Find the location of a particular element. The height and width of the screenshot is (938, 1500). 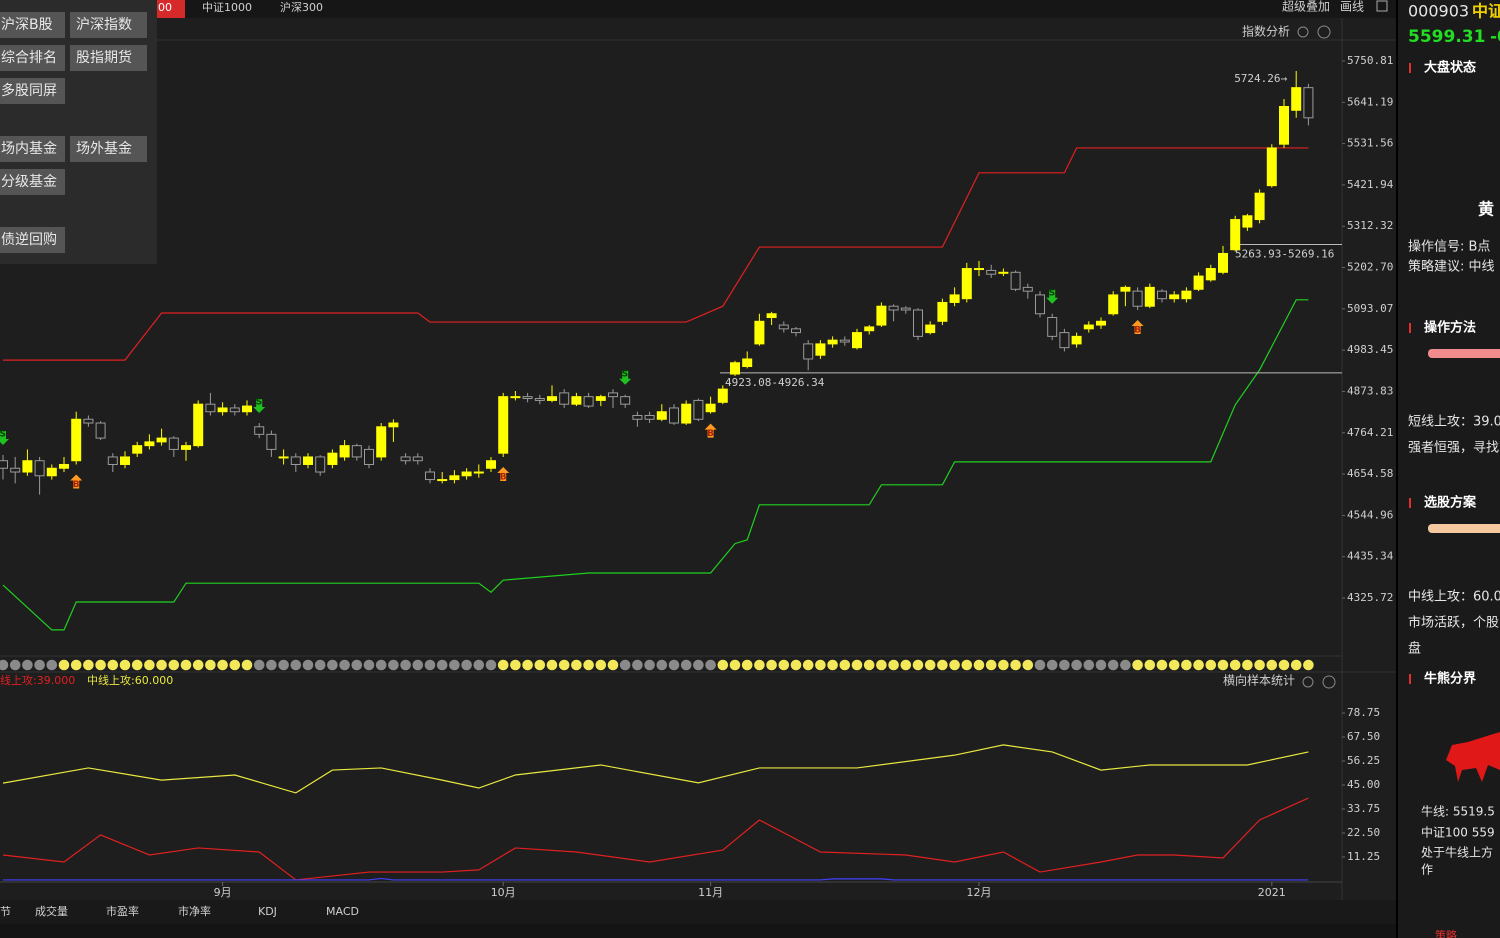

menu-button-label: 场外基金 is located at coordinates (104, 148).